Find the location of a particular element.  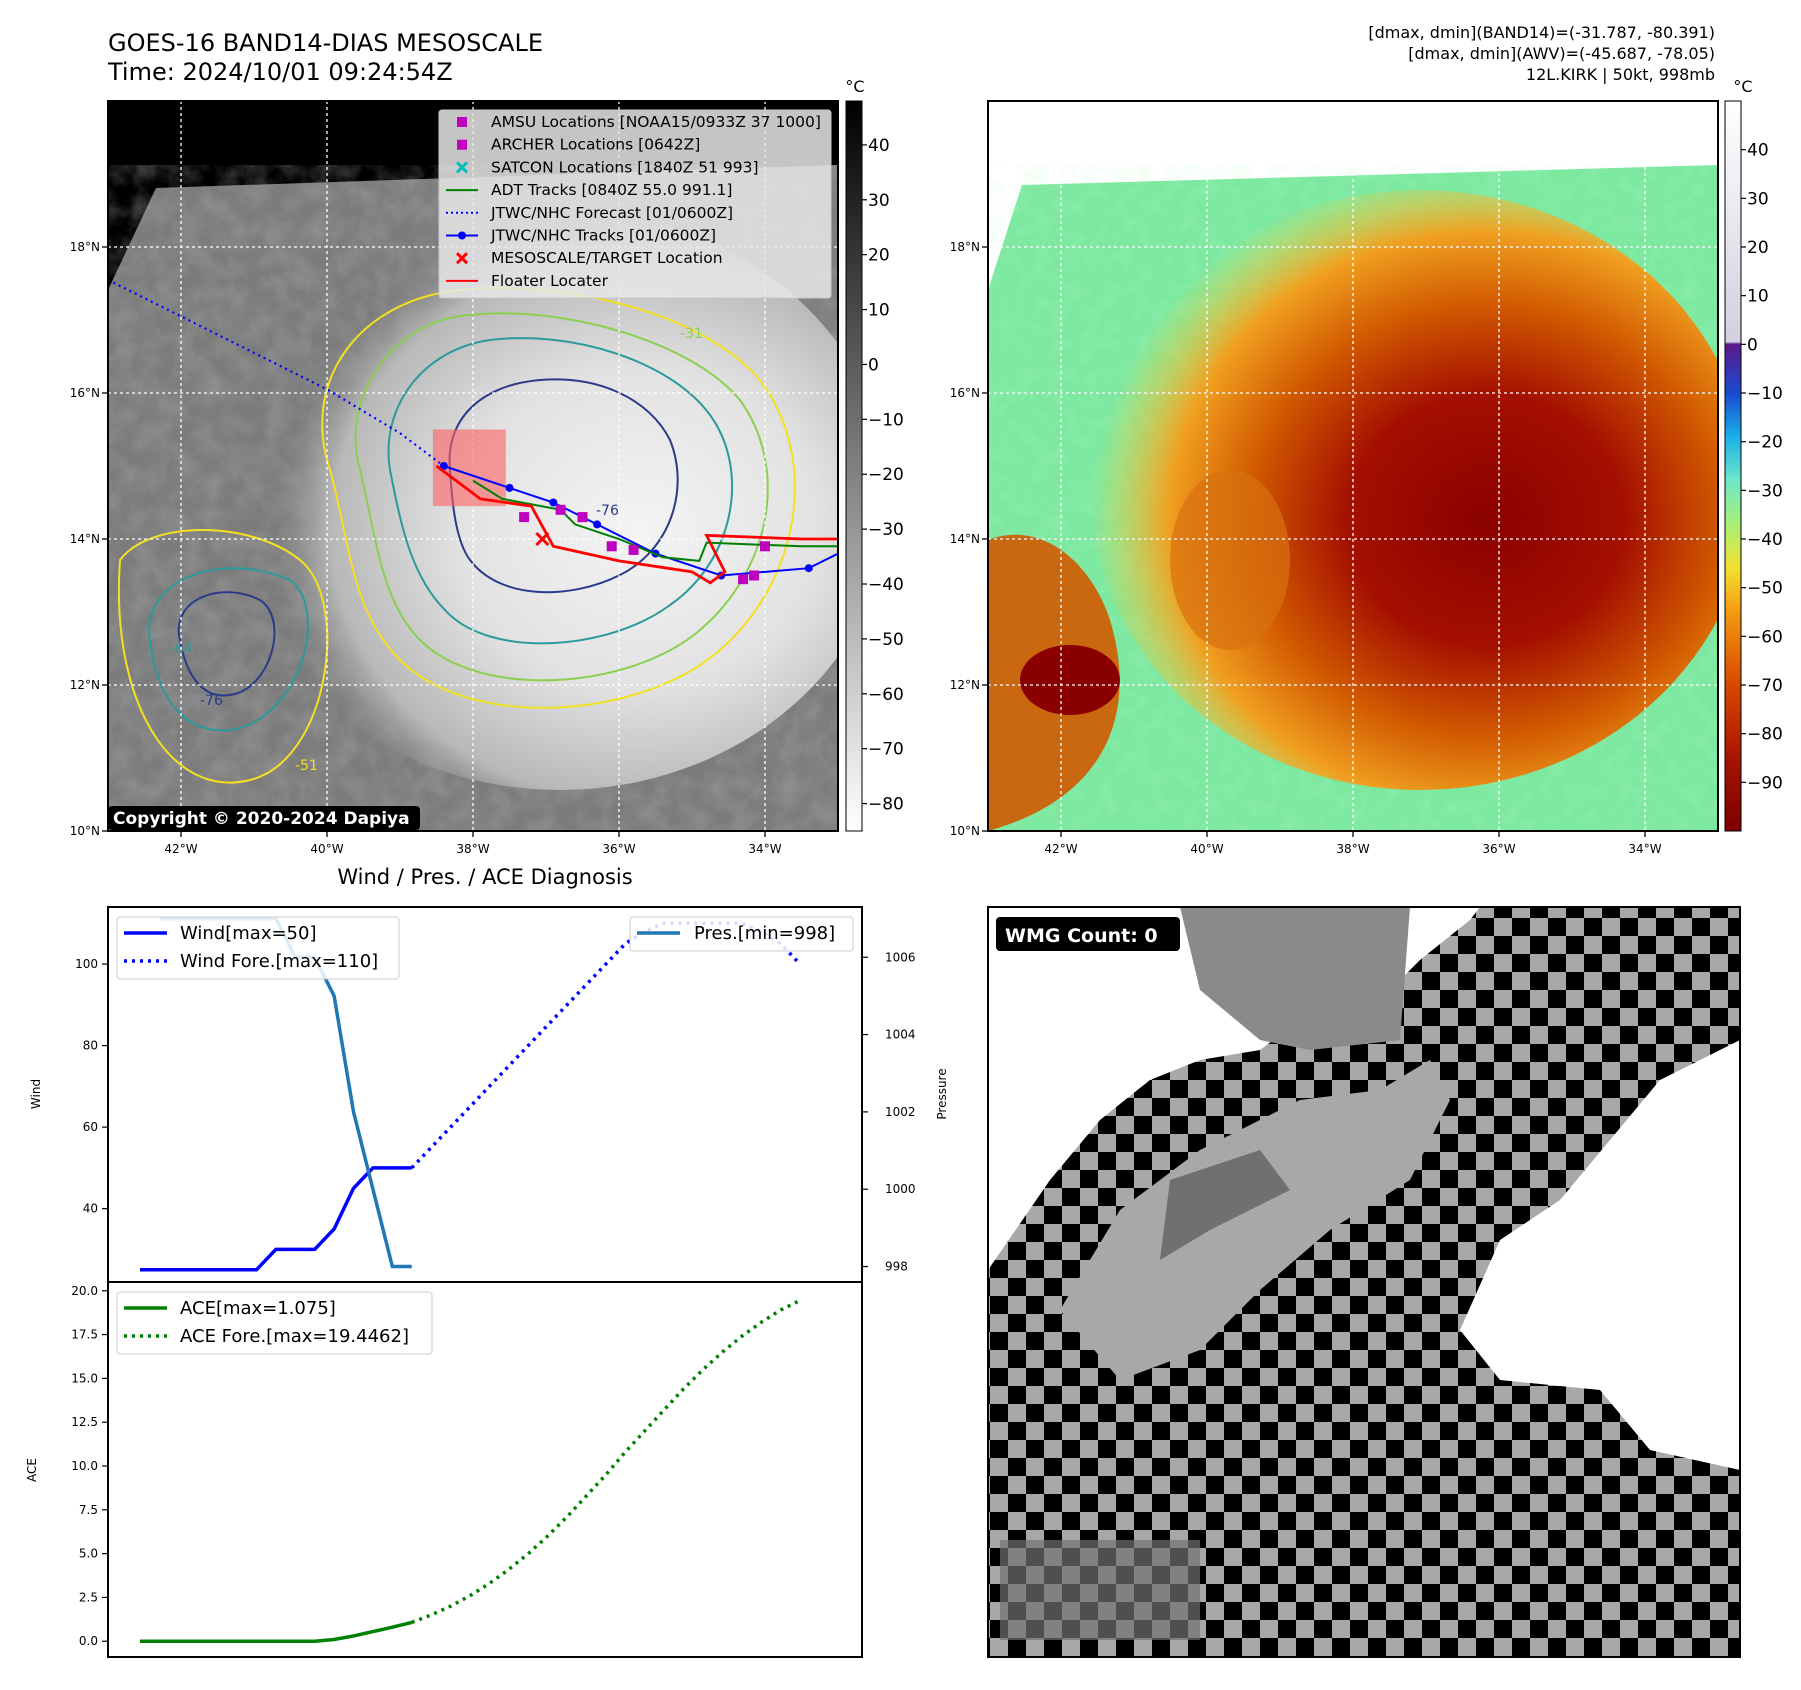

legend-wind: Wind[max=50] is located at coordinates (248, 933).